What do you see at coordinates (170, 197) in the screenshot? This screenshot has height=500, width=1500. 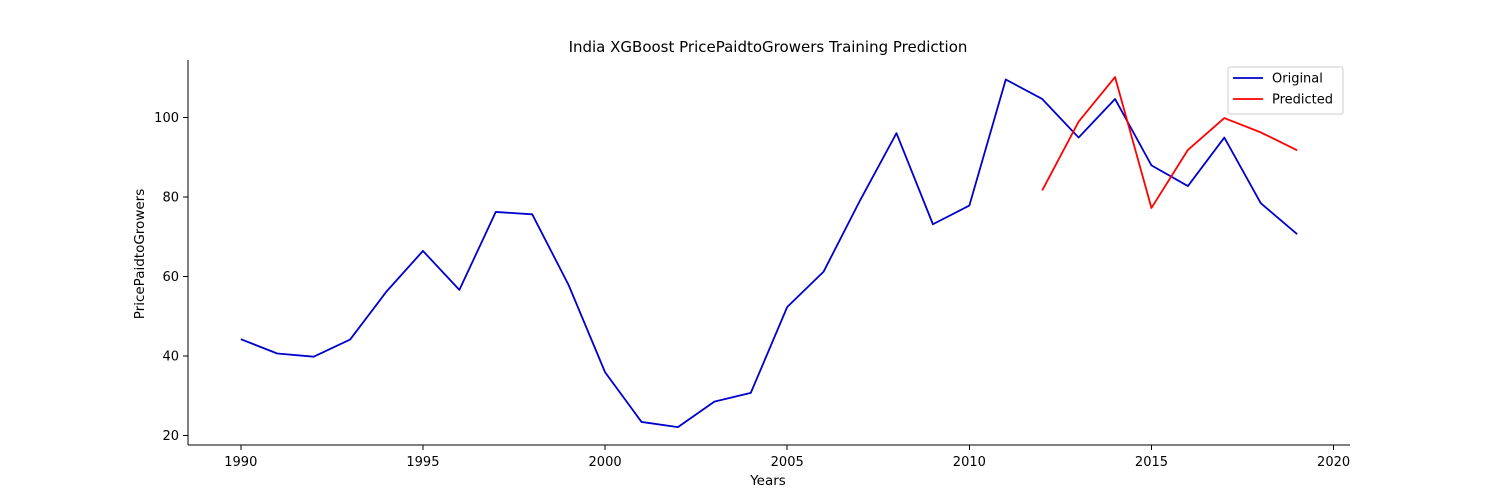 I see `y-tick-label: 80` at bounding box center [170, 197].